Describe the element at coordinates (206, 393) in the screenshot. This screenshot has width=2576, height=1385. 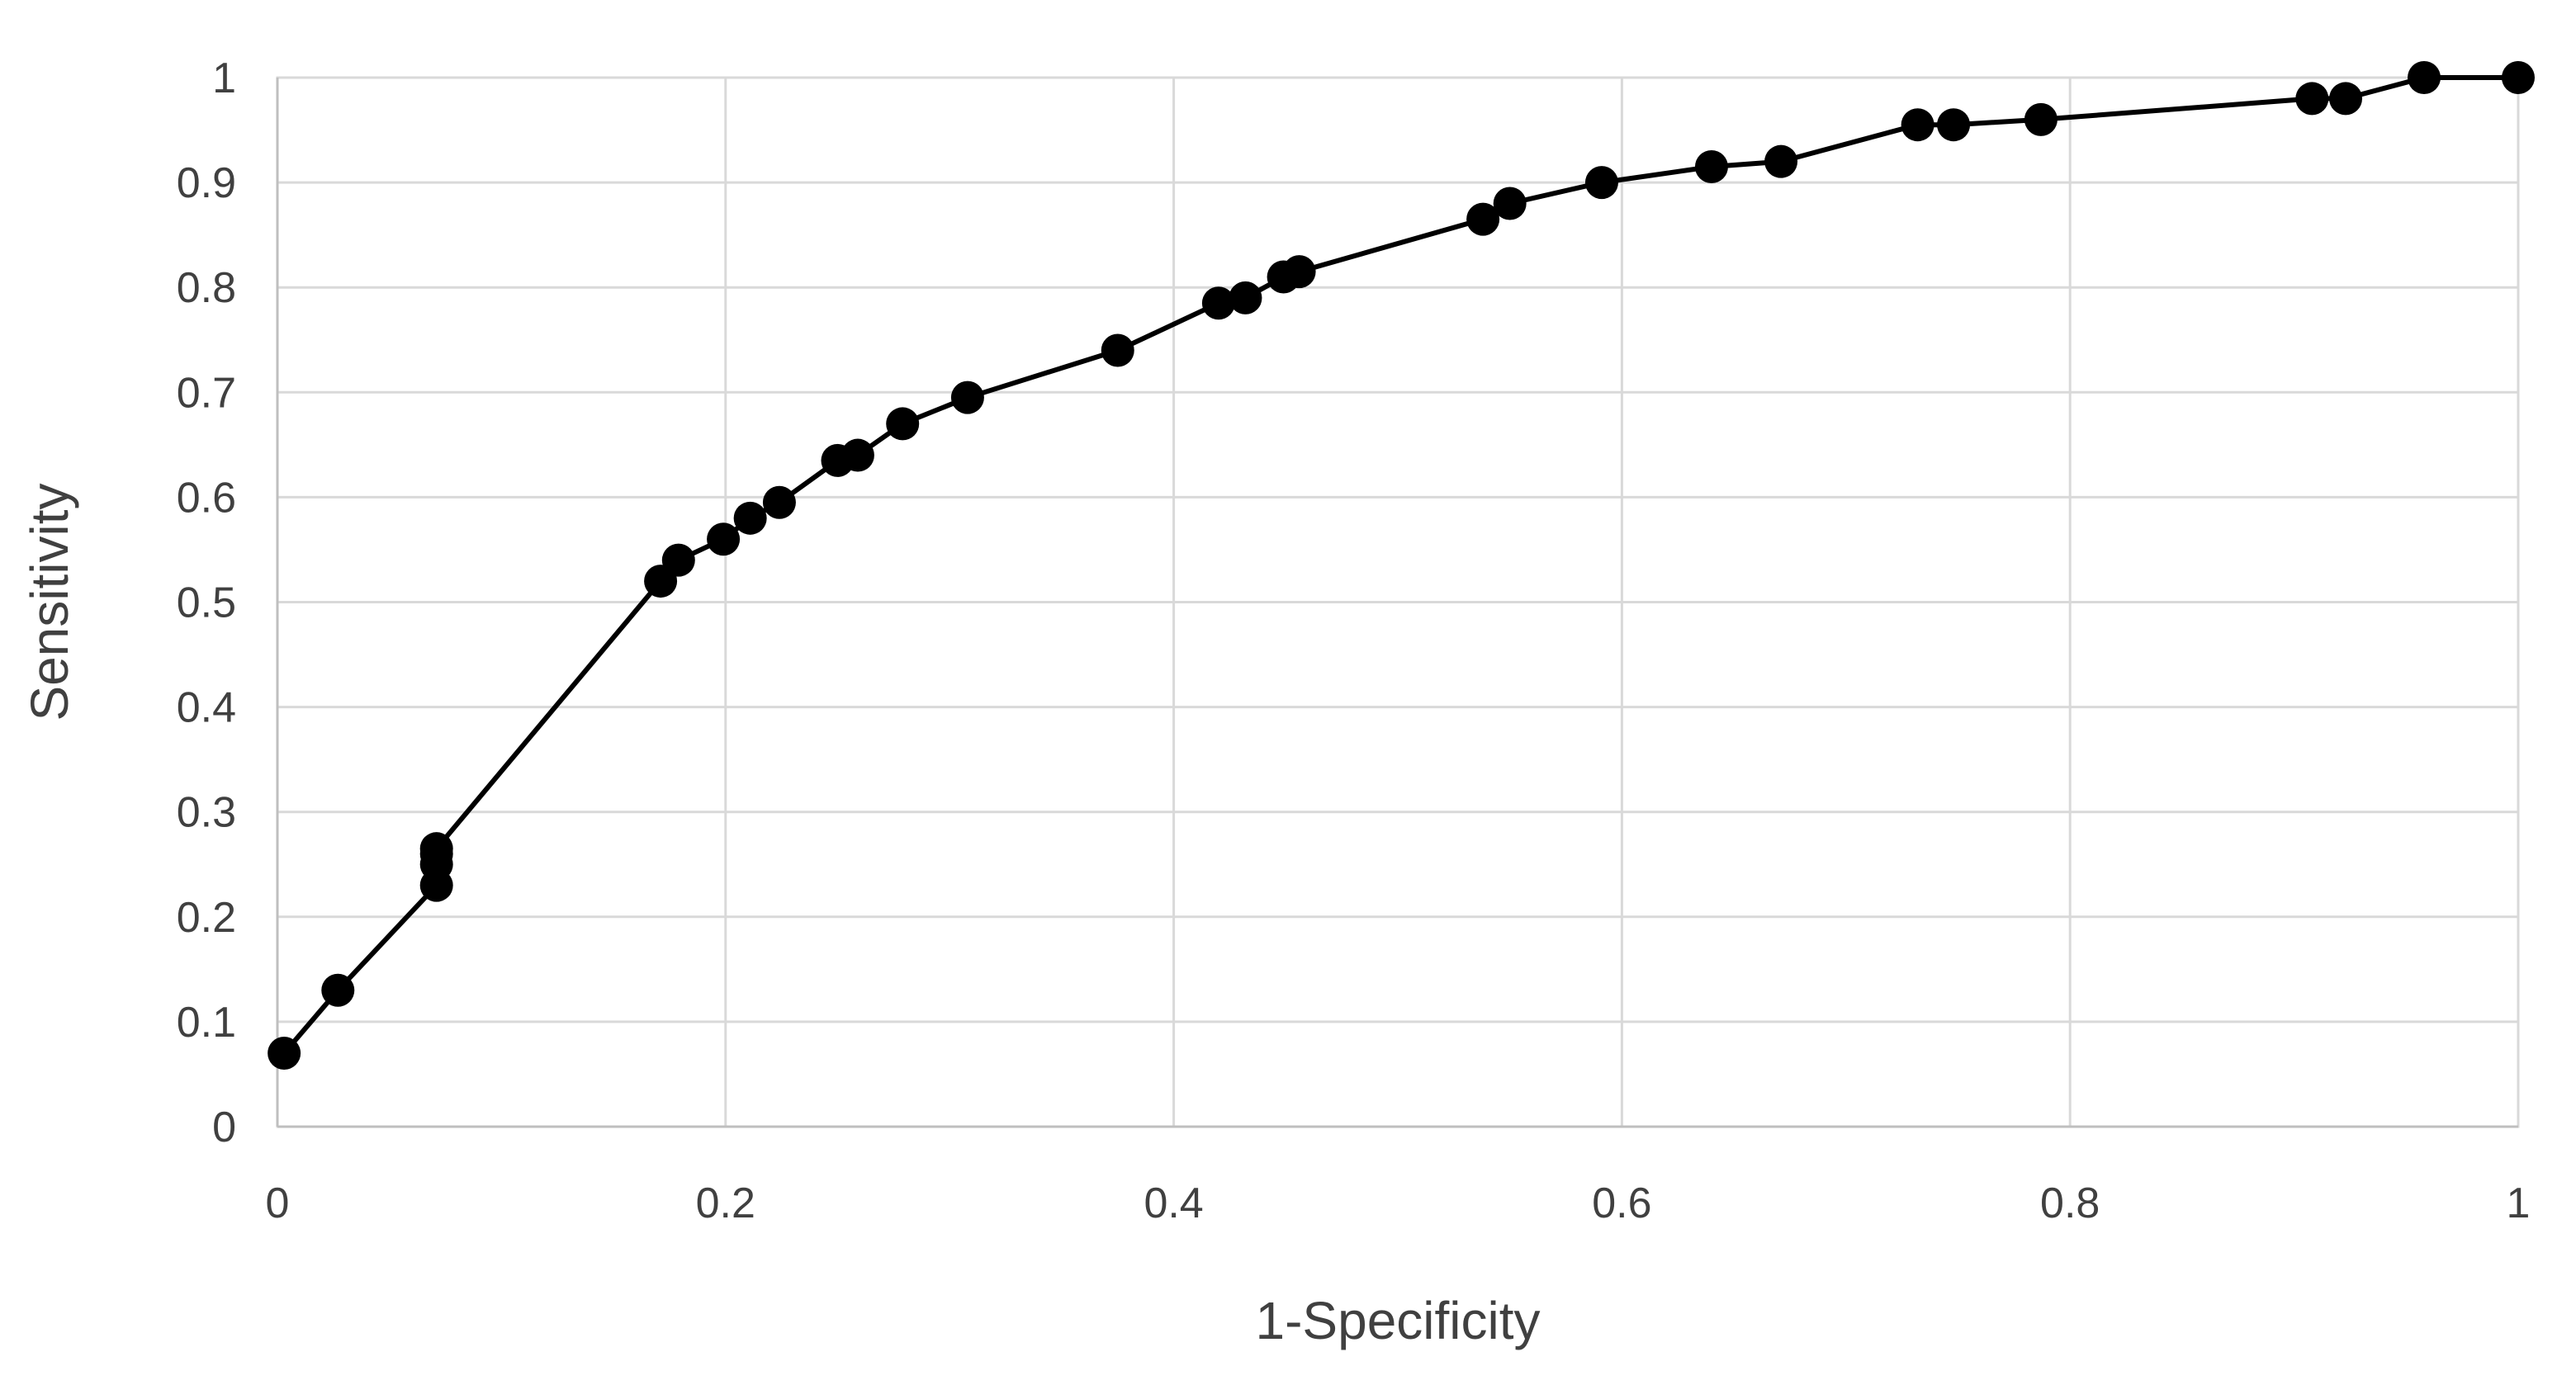
I see `y-tick-label: 0.7` at that location.